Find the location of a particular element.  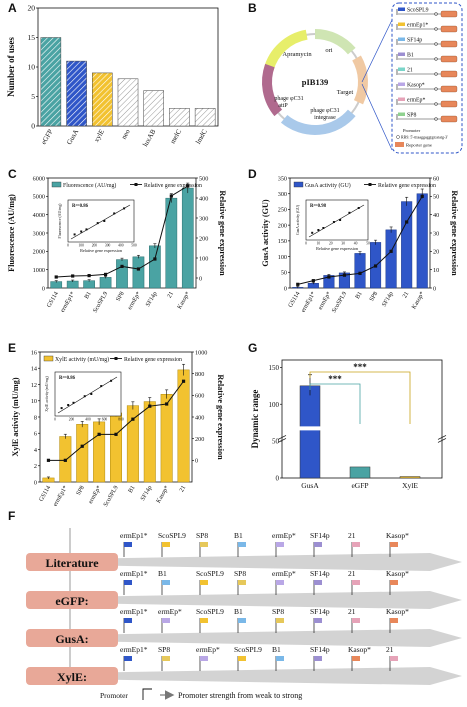

ranking-promoter-SP8: SP8 is located at coordinates (278, 611).